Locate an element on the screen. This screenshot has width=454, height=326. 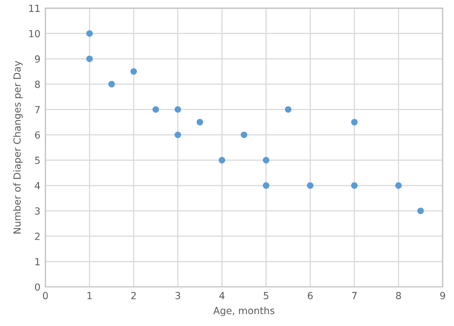
x-tick-label: 6 is located at coordinates (310, 296).